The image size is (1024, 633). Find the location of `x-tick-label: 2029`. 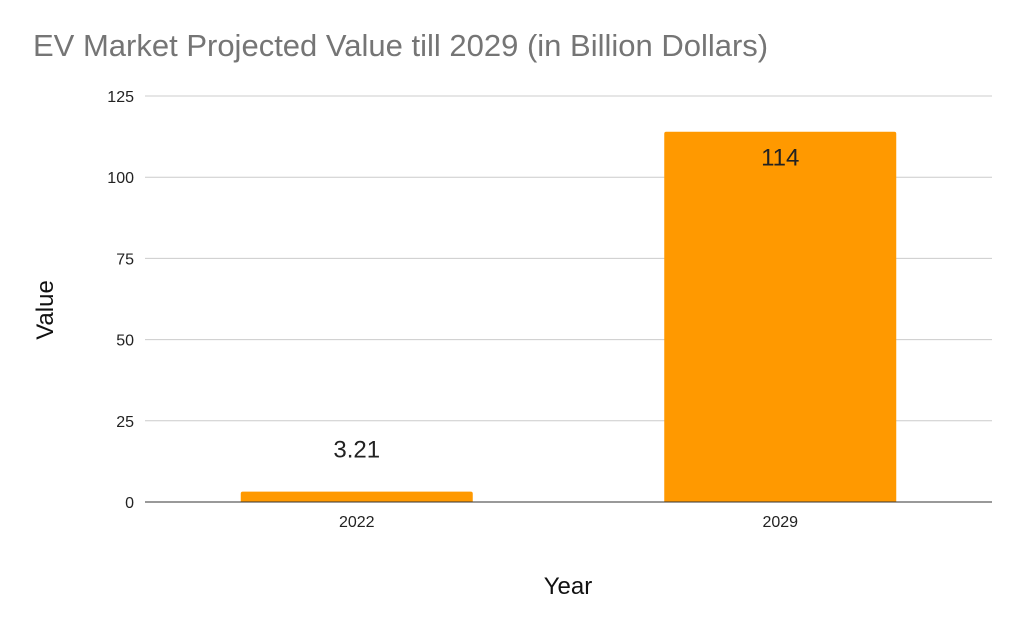

x-tick-label: 2029 is located at coordinates (780, 522).